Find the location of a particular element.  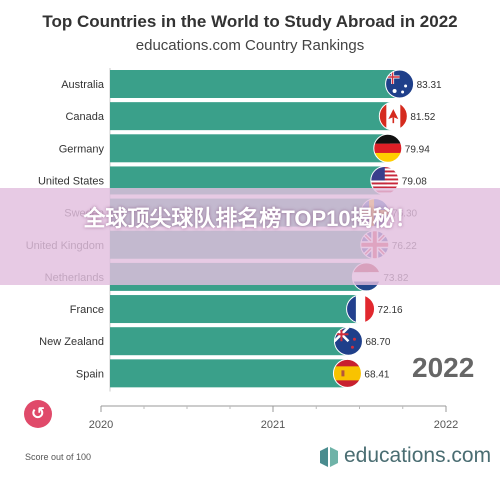

category-label-8: France is located at coordinates (87, 310).